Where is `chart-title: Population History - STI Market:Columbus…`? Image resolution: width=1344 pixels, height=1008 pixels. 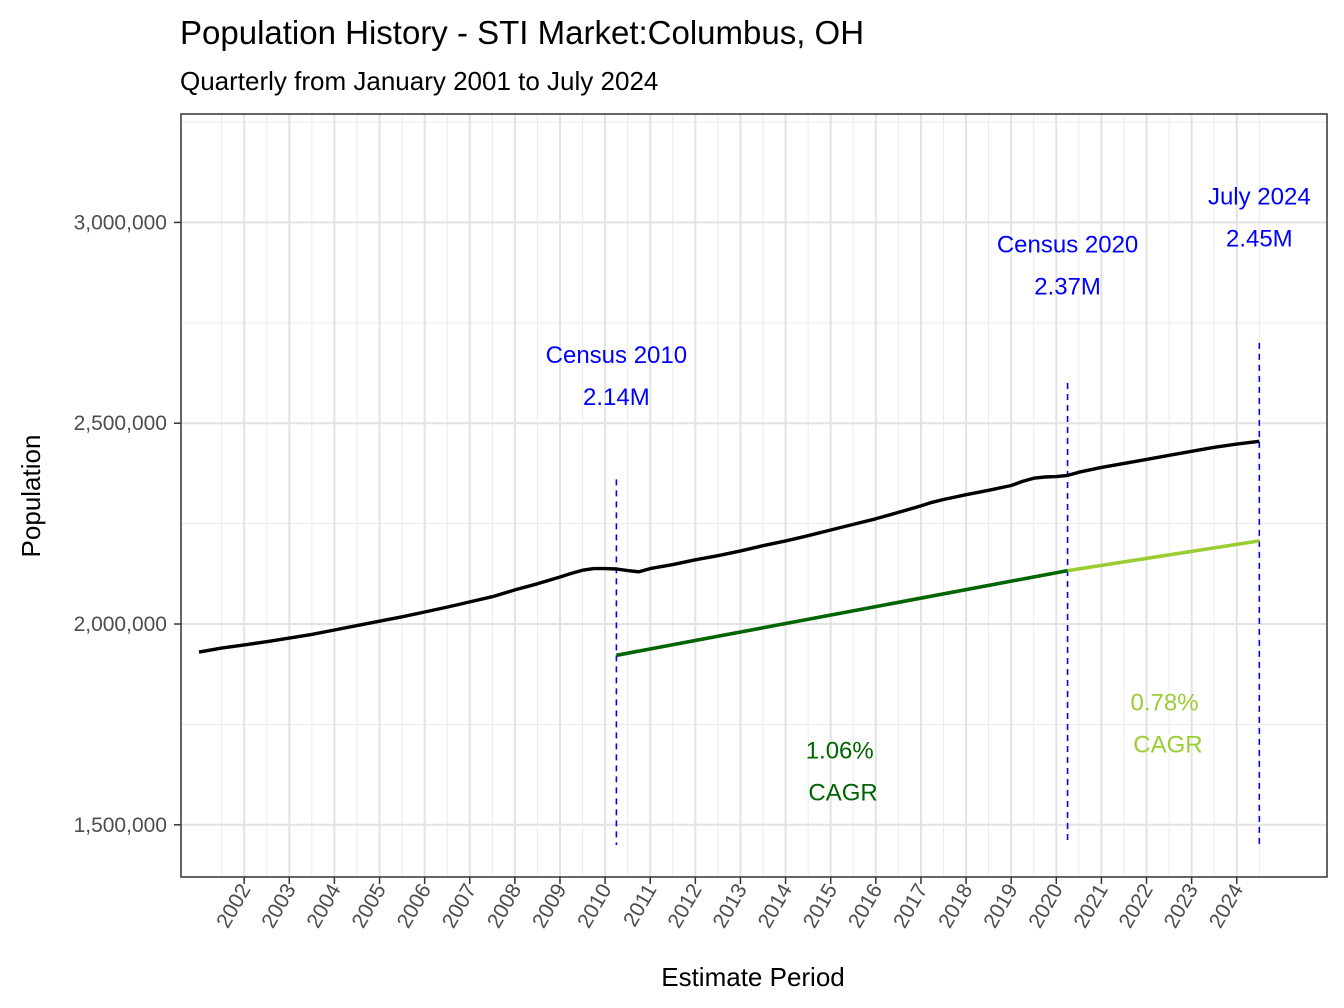
chart-title: Population History - STI Market:Columbus… is located at coordinates (522, 32).